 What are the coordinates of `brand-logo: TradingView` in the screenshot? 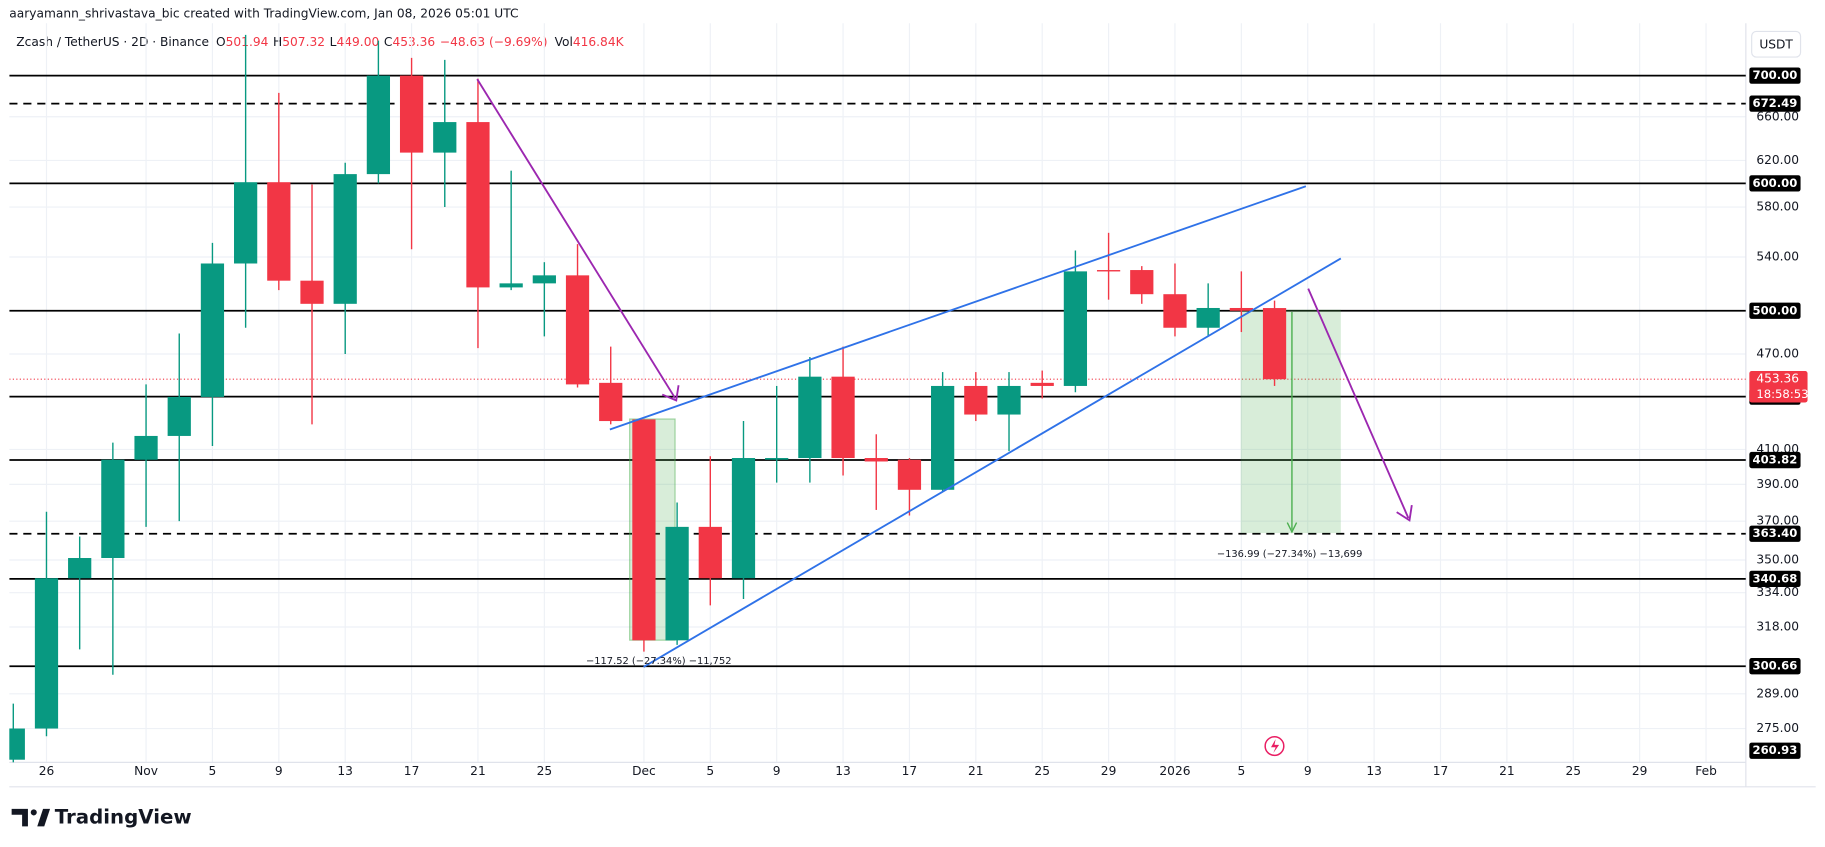 It's located at (101, 817).